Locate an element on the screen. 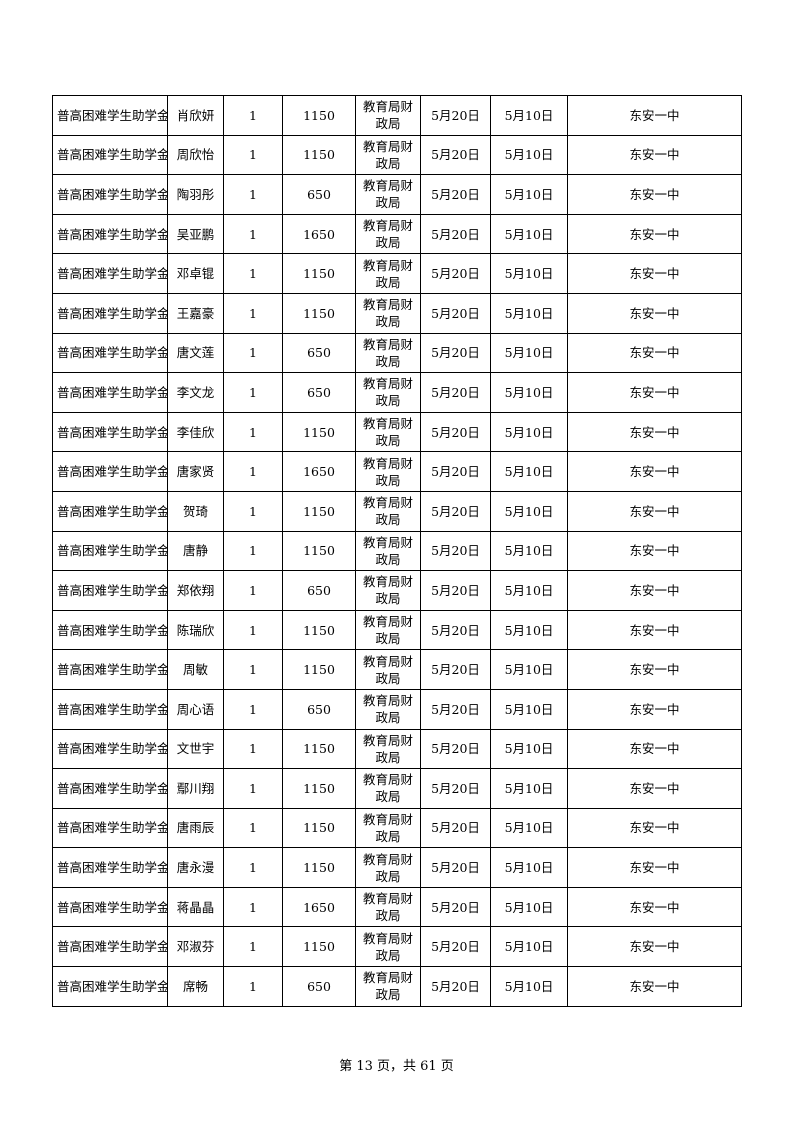  cell-name: 文世宇 is located at coordinates (195, 749).